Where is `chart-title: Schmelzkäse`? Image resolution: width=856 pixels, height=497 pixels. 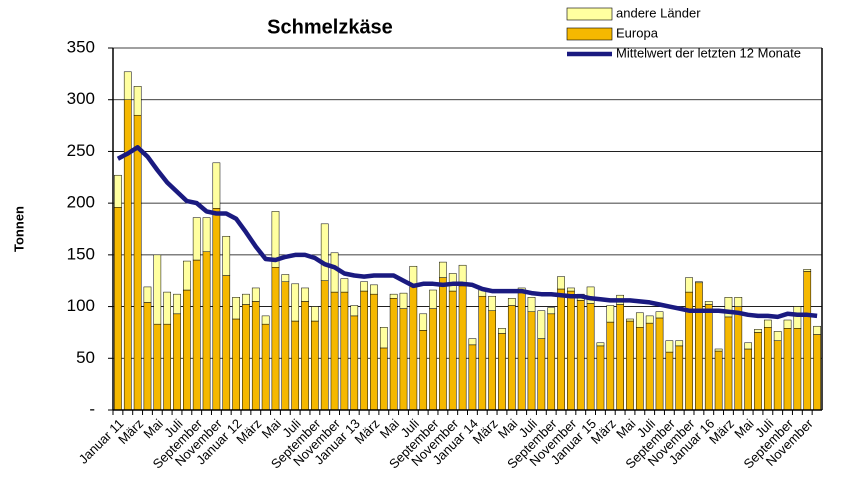 chart-title: Schmelzkäse is located at coordinates (330, 27).